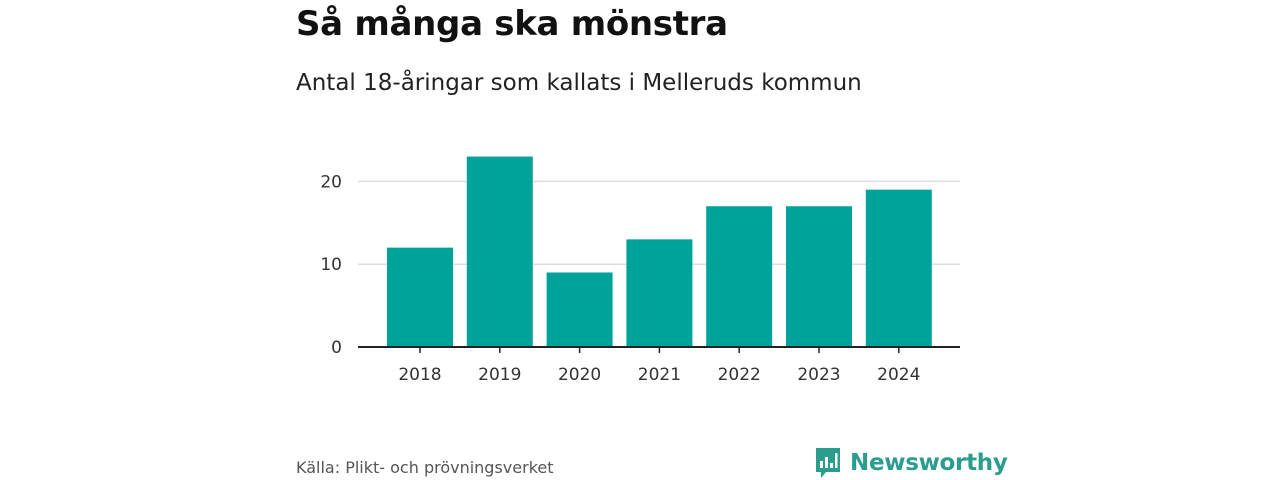  Describe the element at coordinates (425, 467) in the screenshot. I see `source-credit: Källa: Plikt- och prövningsverket` at that location.